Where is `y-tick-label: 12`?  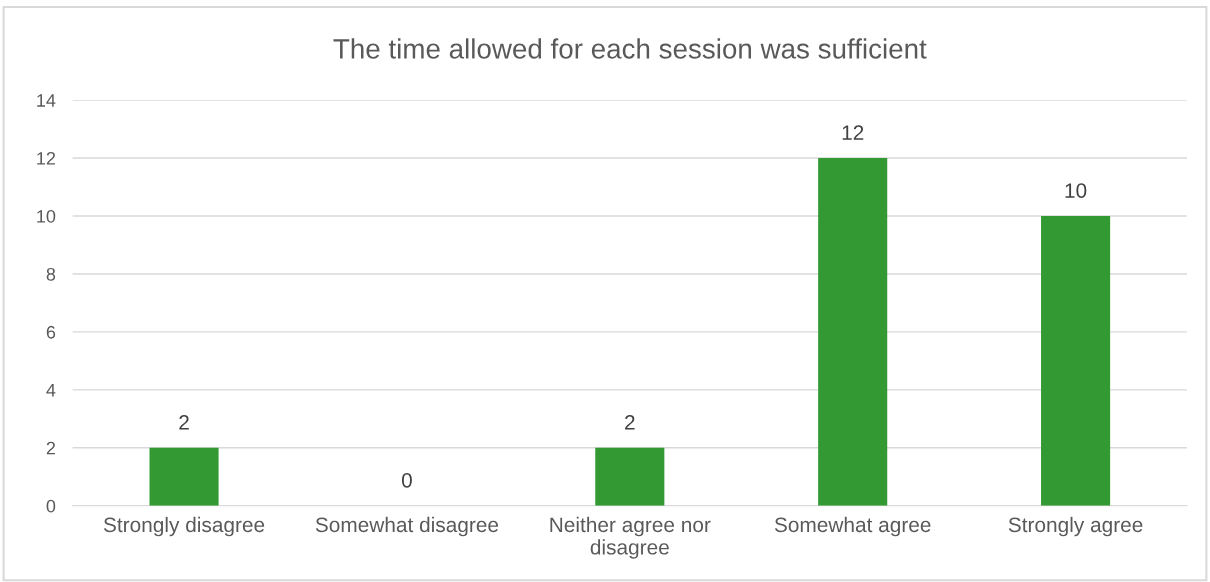
y-tick-label: 12 is located at coordinates (46, 158).